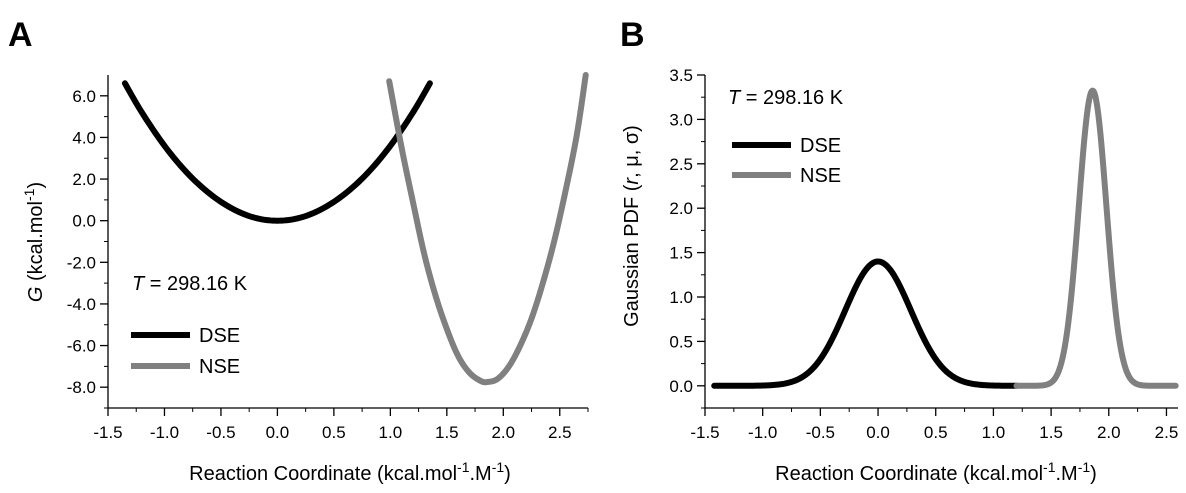 Image resolution: width=1186 pixels, height=493 pixels. Describe the element at coordinates (334, 432) in the screenshot. I see `panel-a-x-tick-label: 0.5` at that location.